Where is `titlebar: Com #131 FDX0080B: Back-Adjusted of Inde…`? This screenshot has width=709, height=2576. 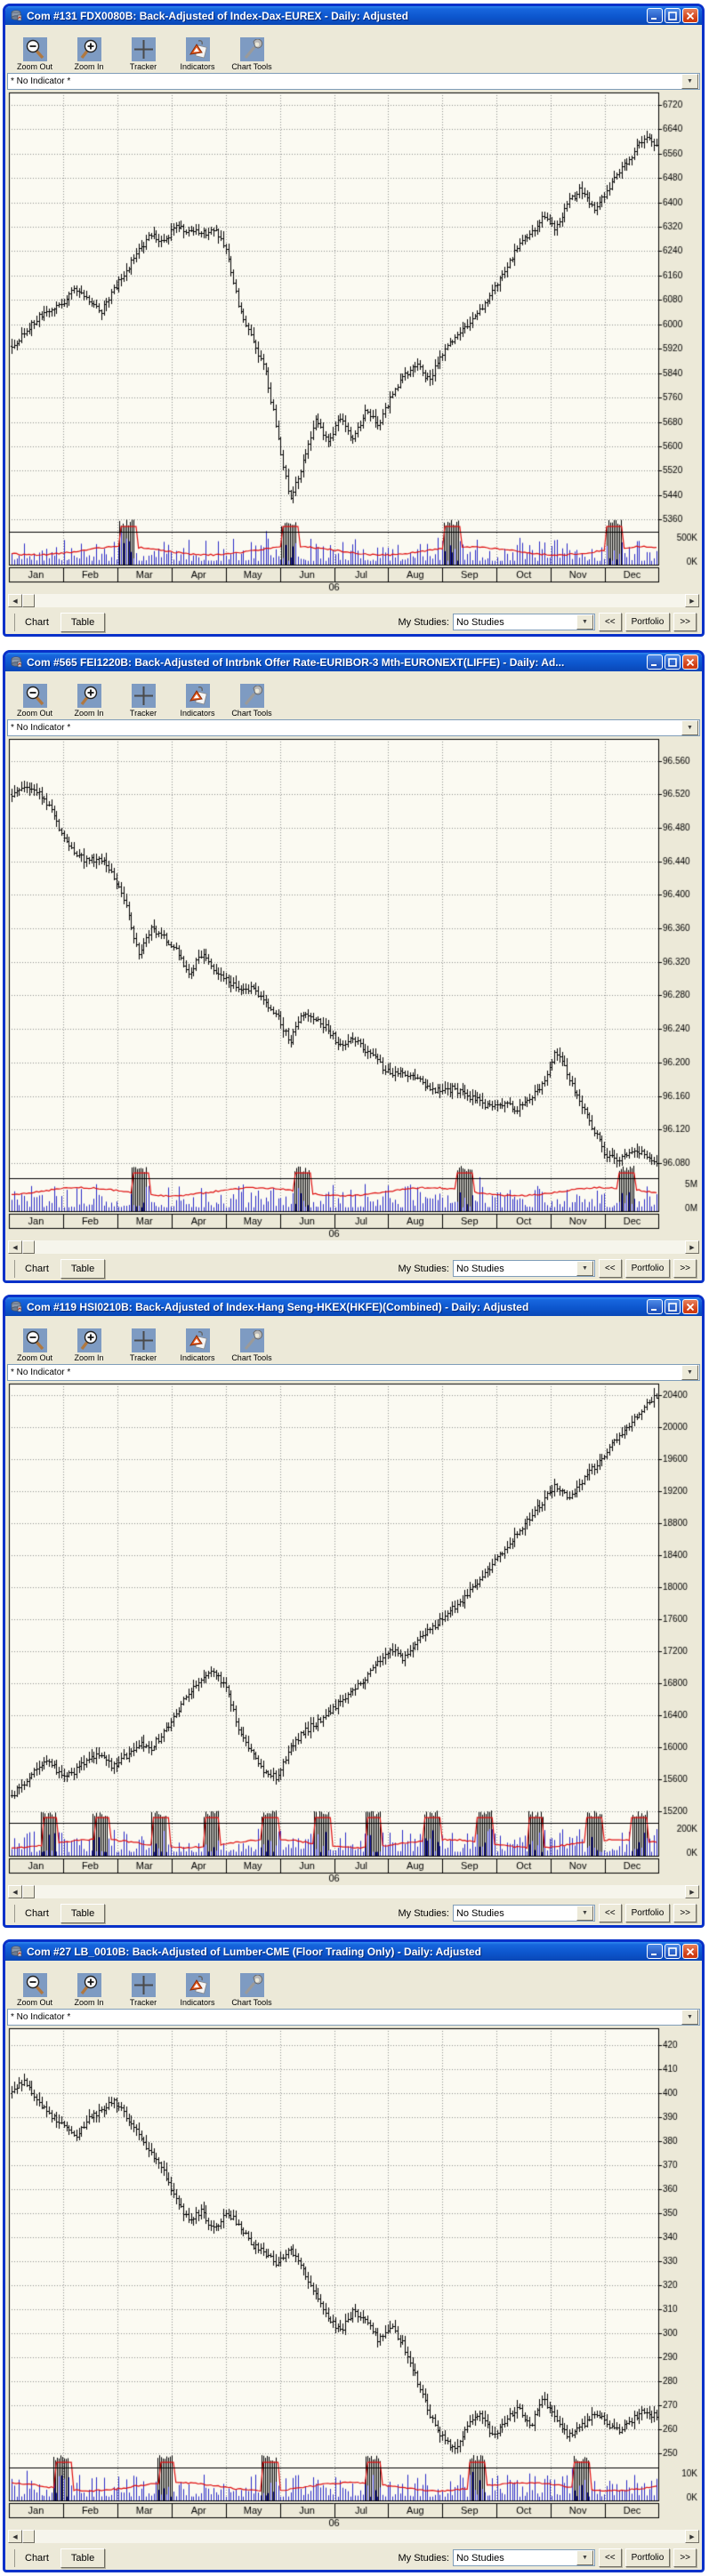 titlebar: Com #131 FDX0080B: Back-Adjusted of Inde… is located at coordinates (353, 15).